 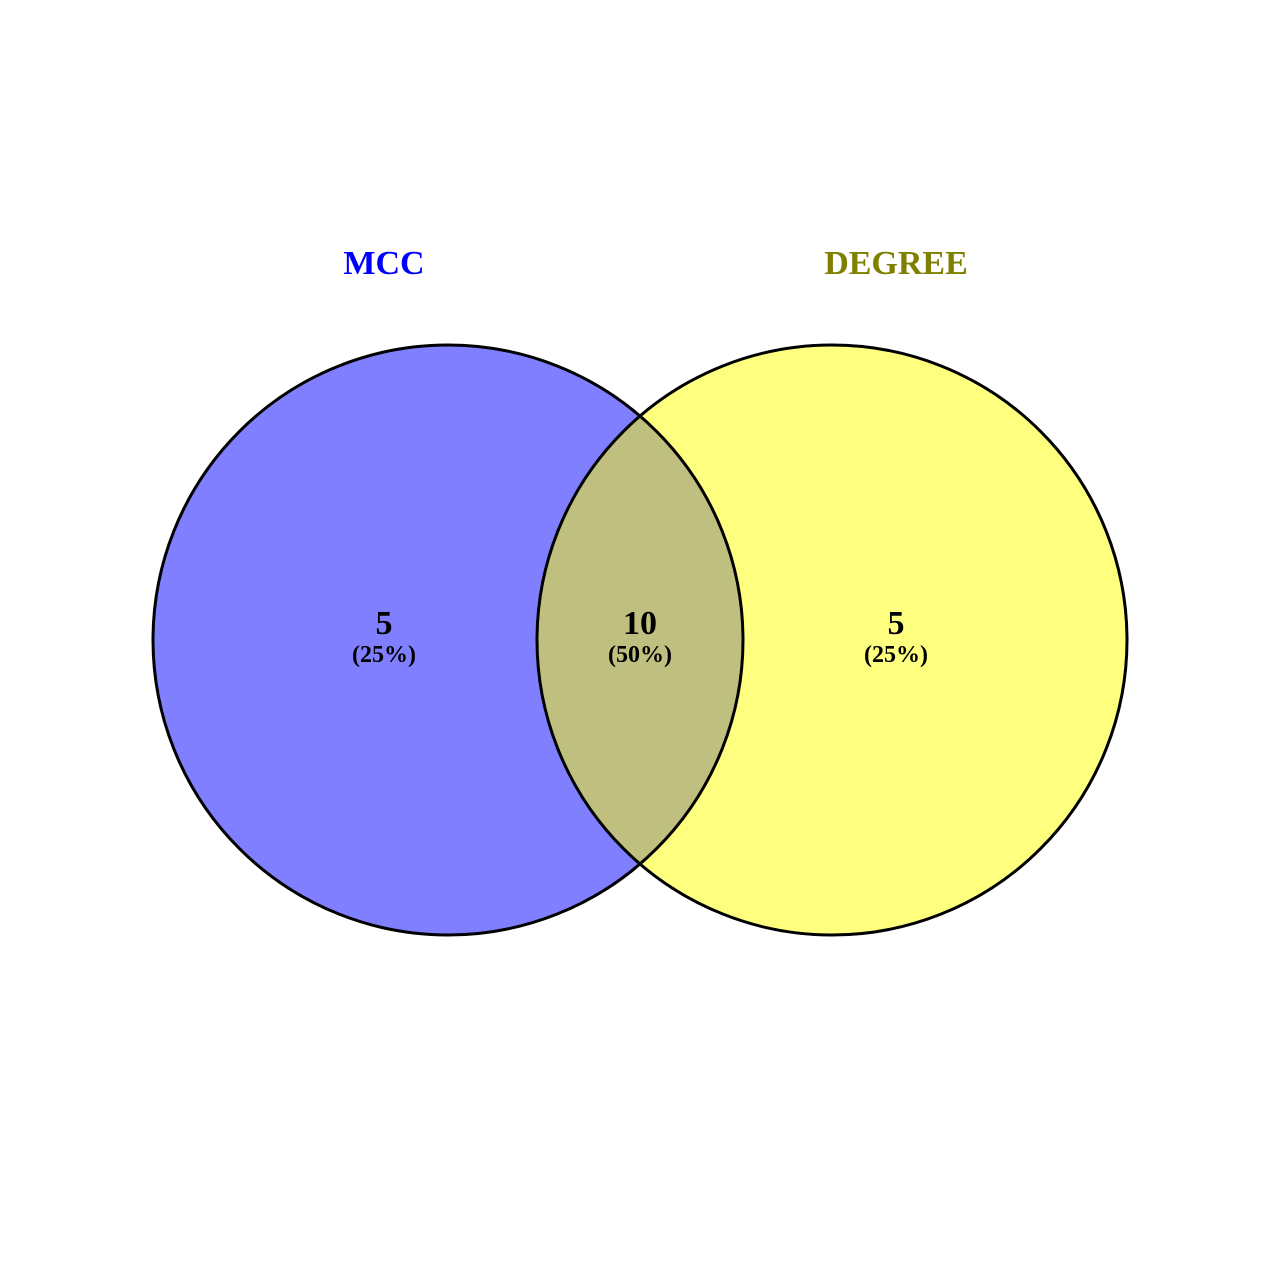 What do you see at coordinates (896, 655) in the screenshot?
I see `degree-only-percent: (25%)` at bounding box center [896, 655].